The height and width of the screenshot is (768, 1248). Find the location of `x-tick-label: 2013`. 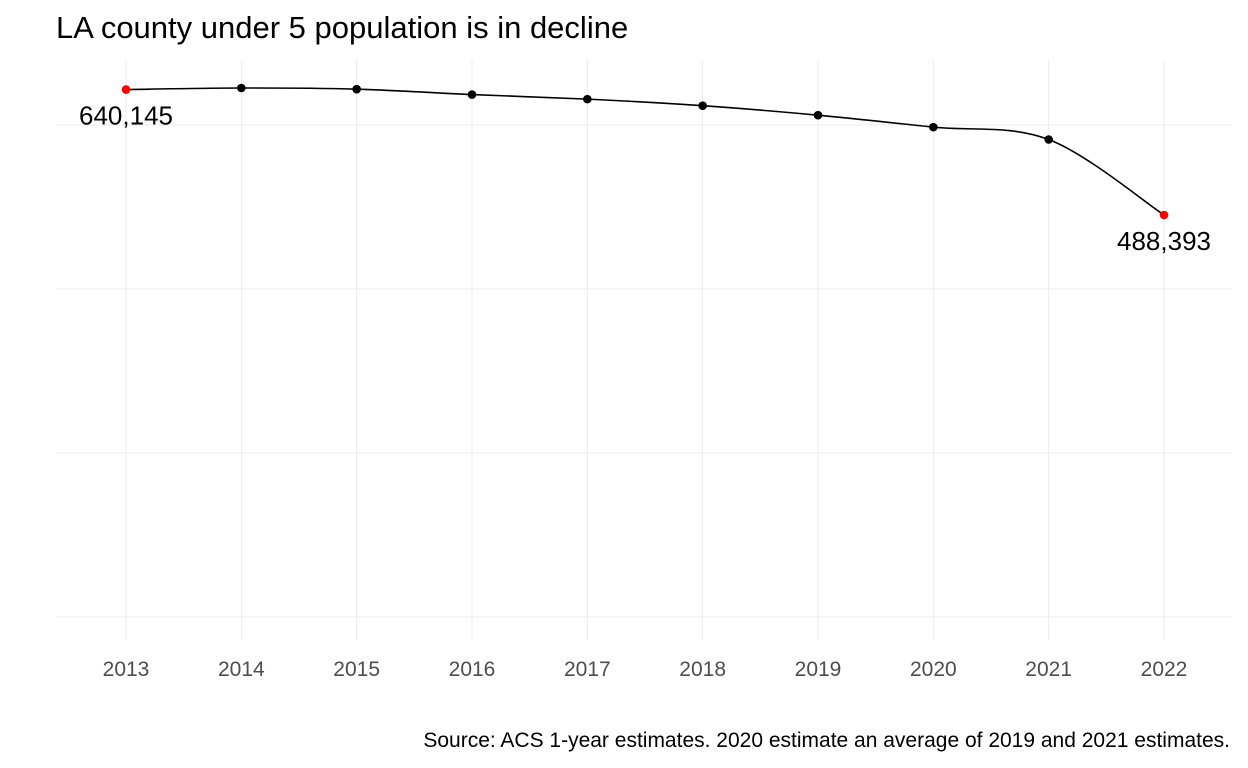

x-tick-label: 2013 is located at coordinates (126, 669).